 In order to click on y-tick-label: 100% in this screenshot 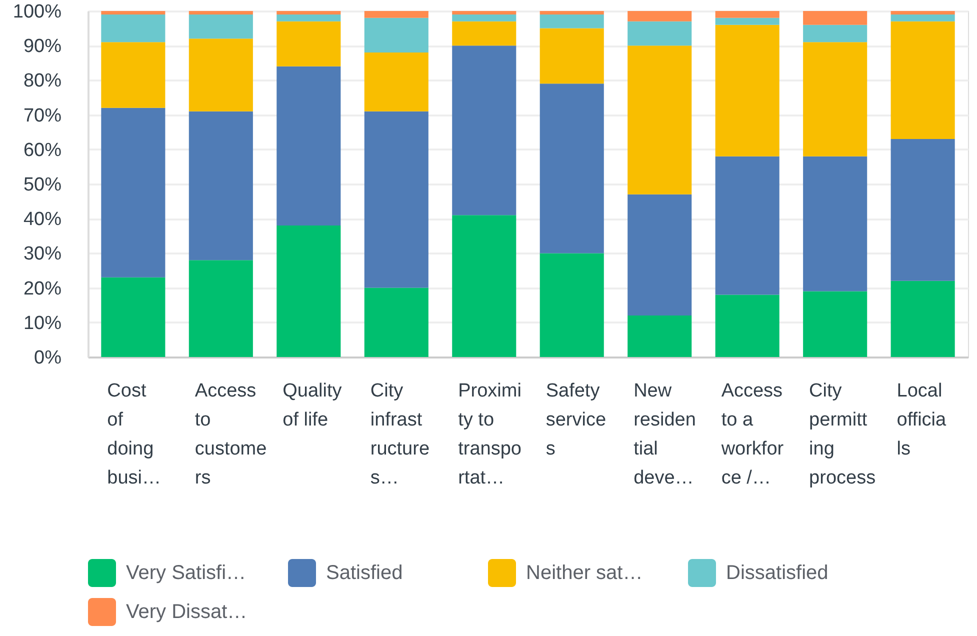, I will do `click(37, 12)`.